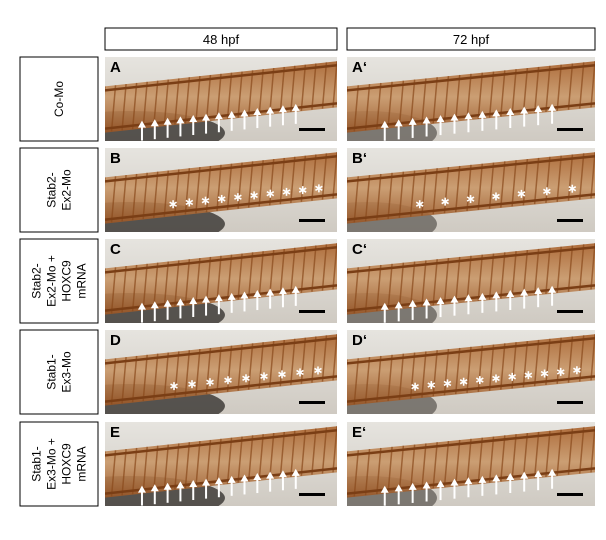 This screenshot has height=540, width=606. I want to click on panel-letter: C, so click(115, 249).